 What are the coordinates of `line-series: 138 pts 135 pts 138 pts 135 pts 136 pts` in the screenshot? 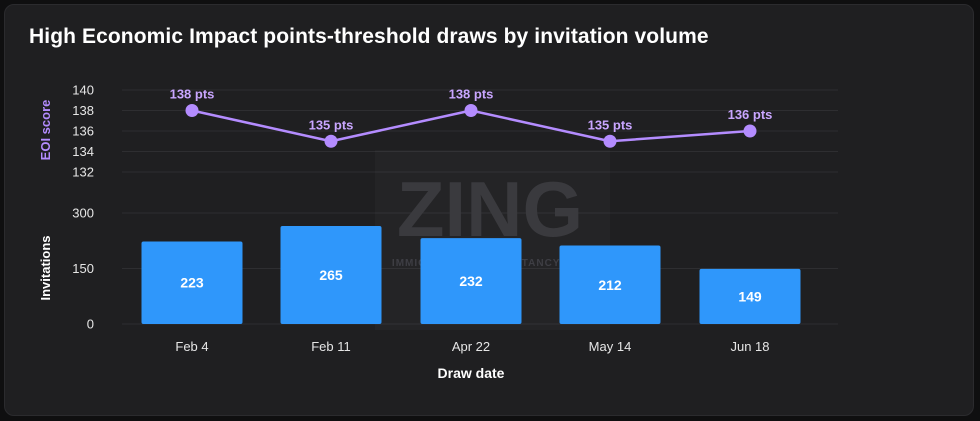 It's located at (471, 117).